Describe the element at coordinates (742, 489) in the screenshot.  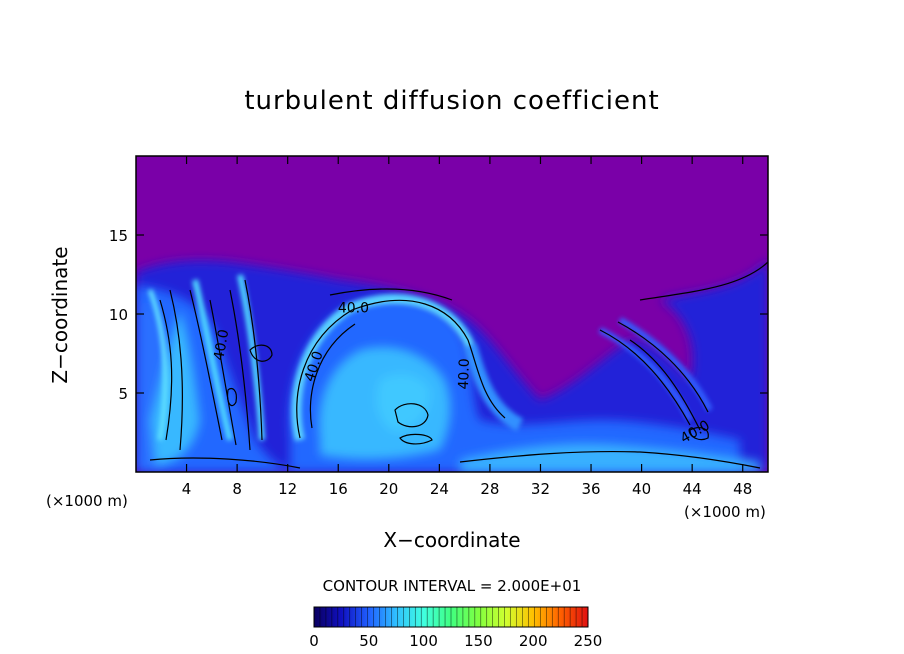
I see `x-tick-label: 48` at that location.